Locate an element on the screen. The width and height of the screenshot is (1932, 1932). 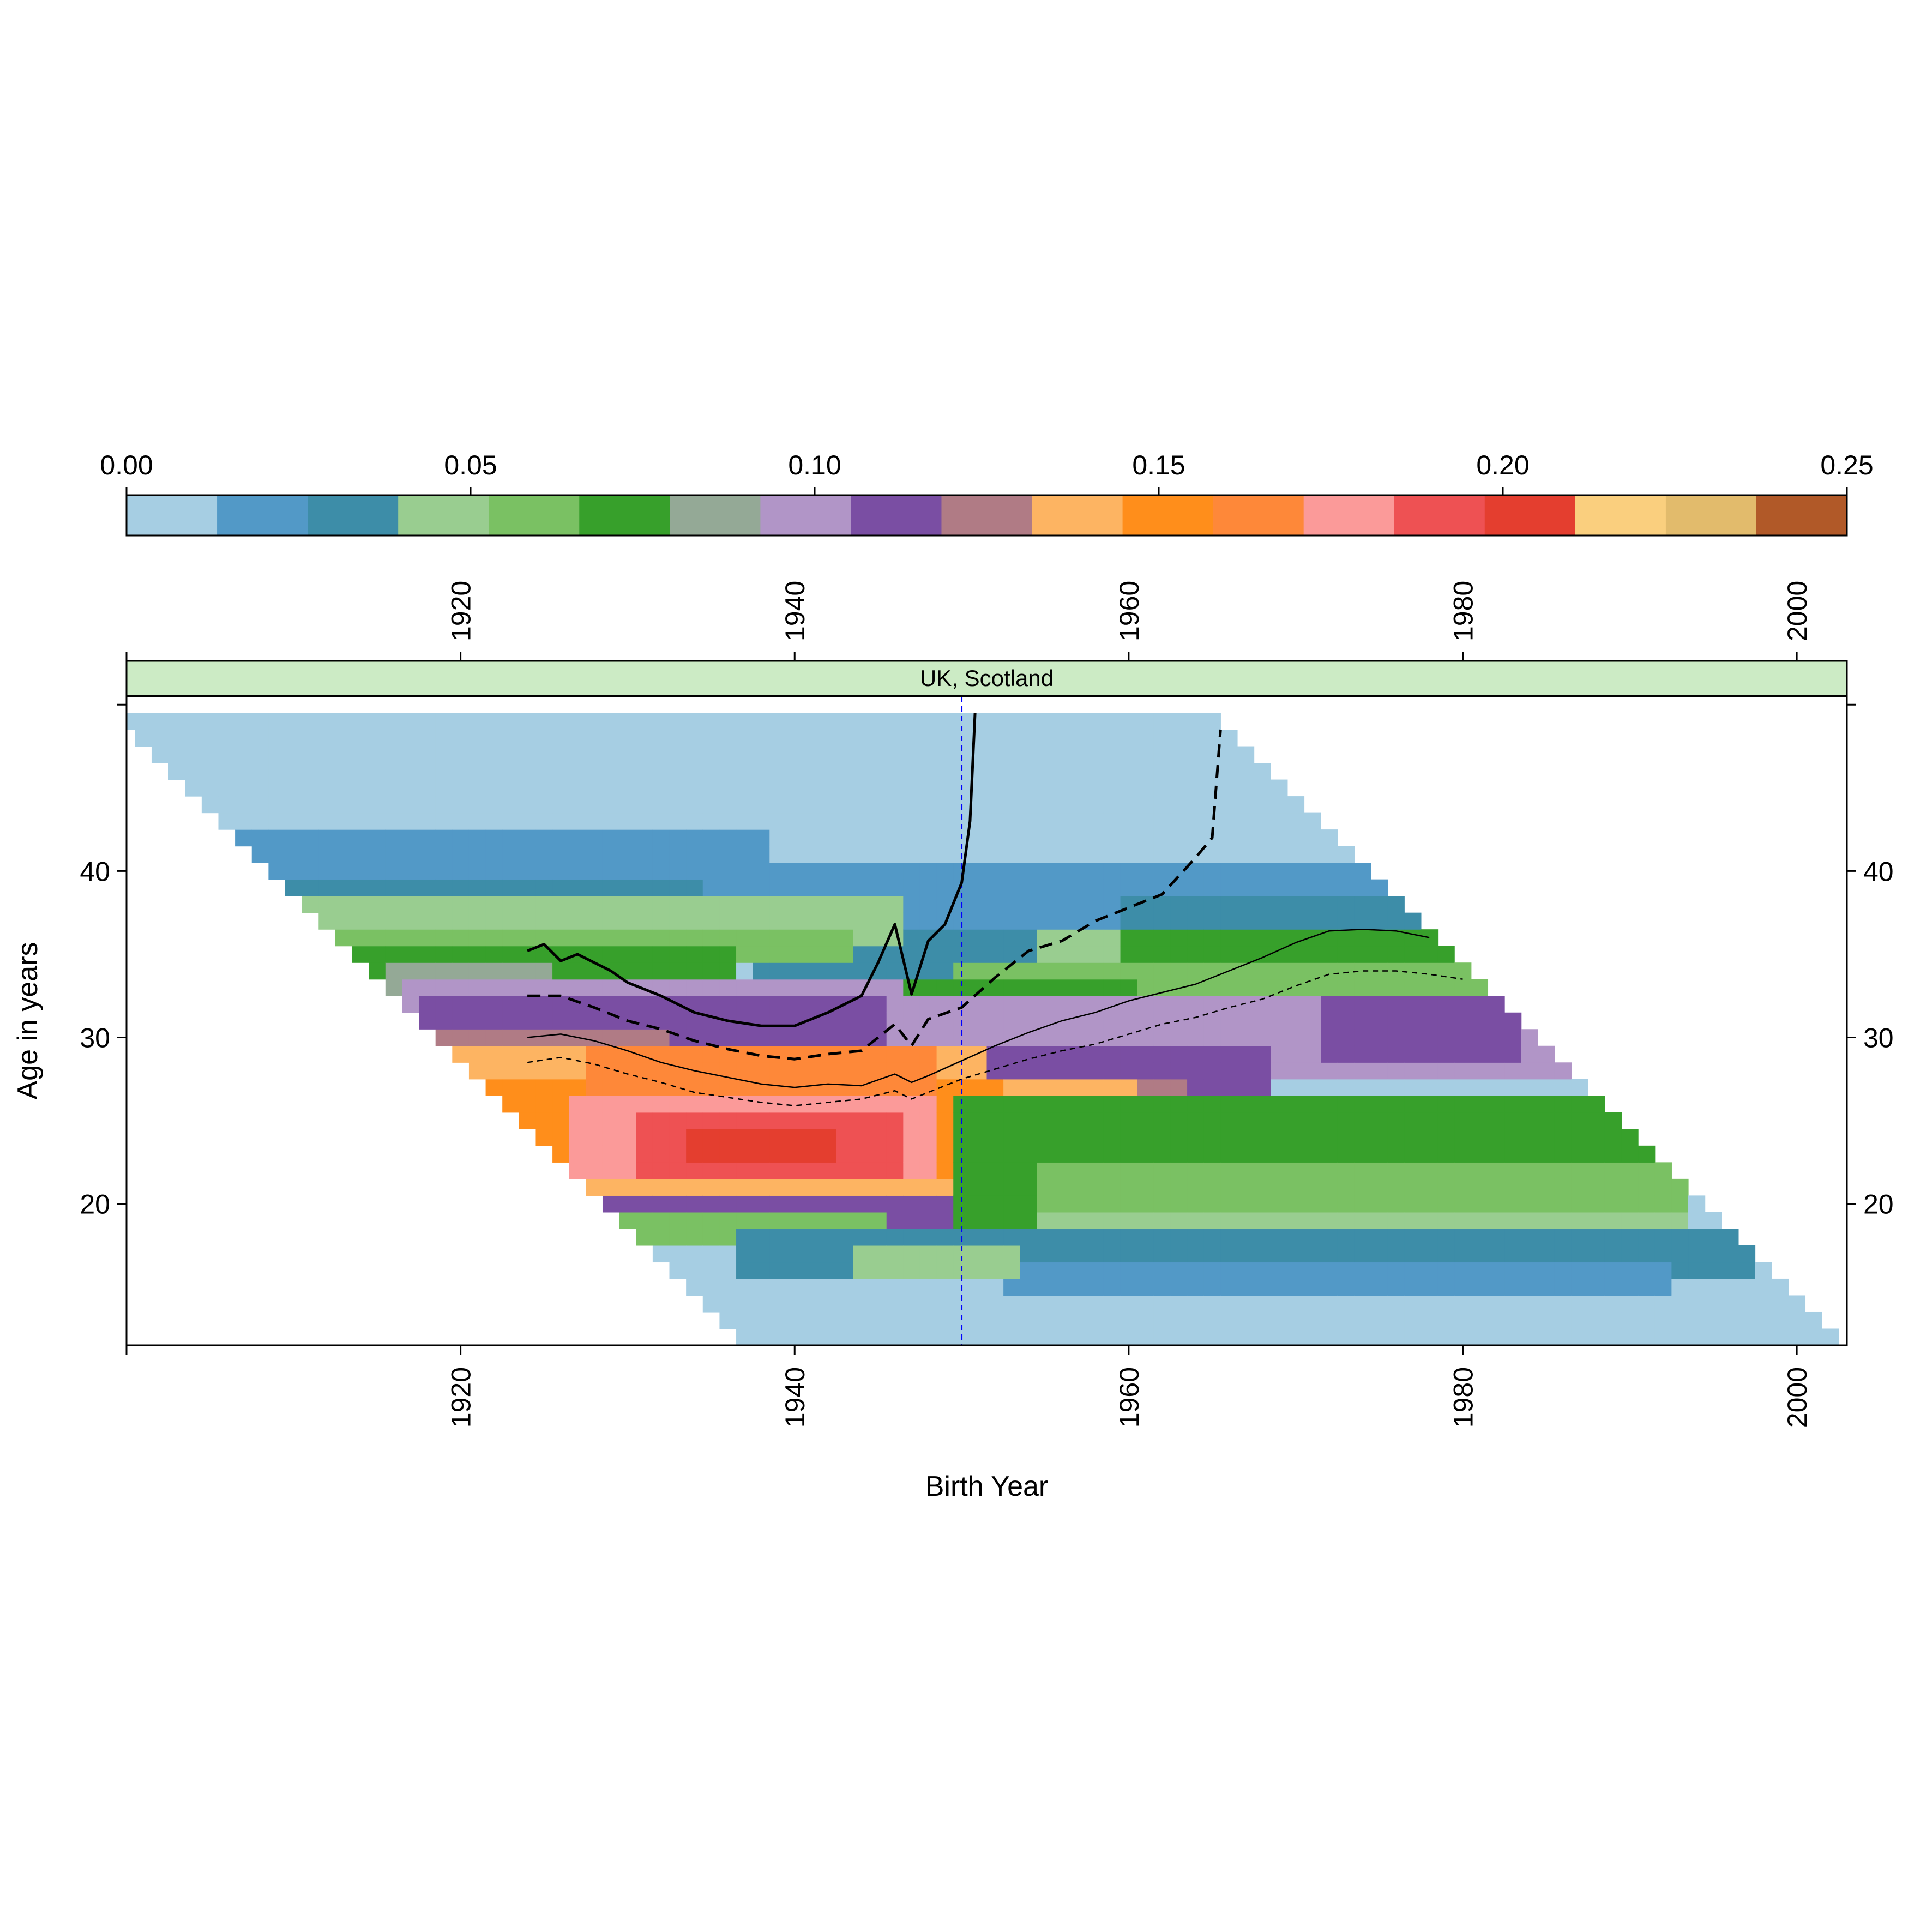
color-key-swatch is located at coordinates (443, 515).